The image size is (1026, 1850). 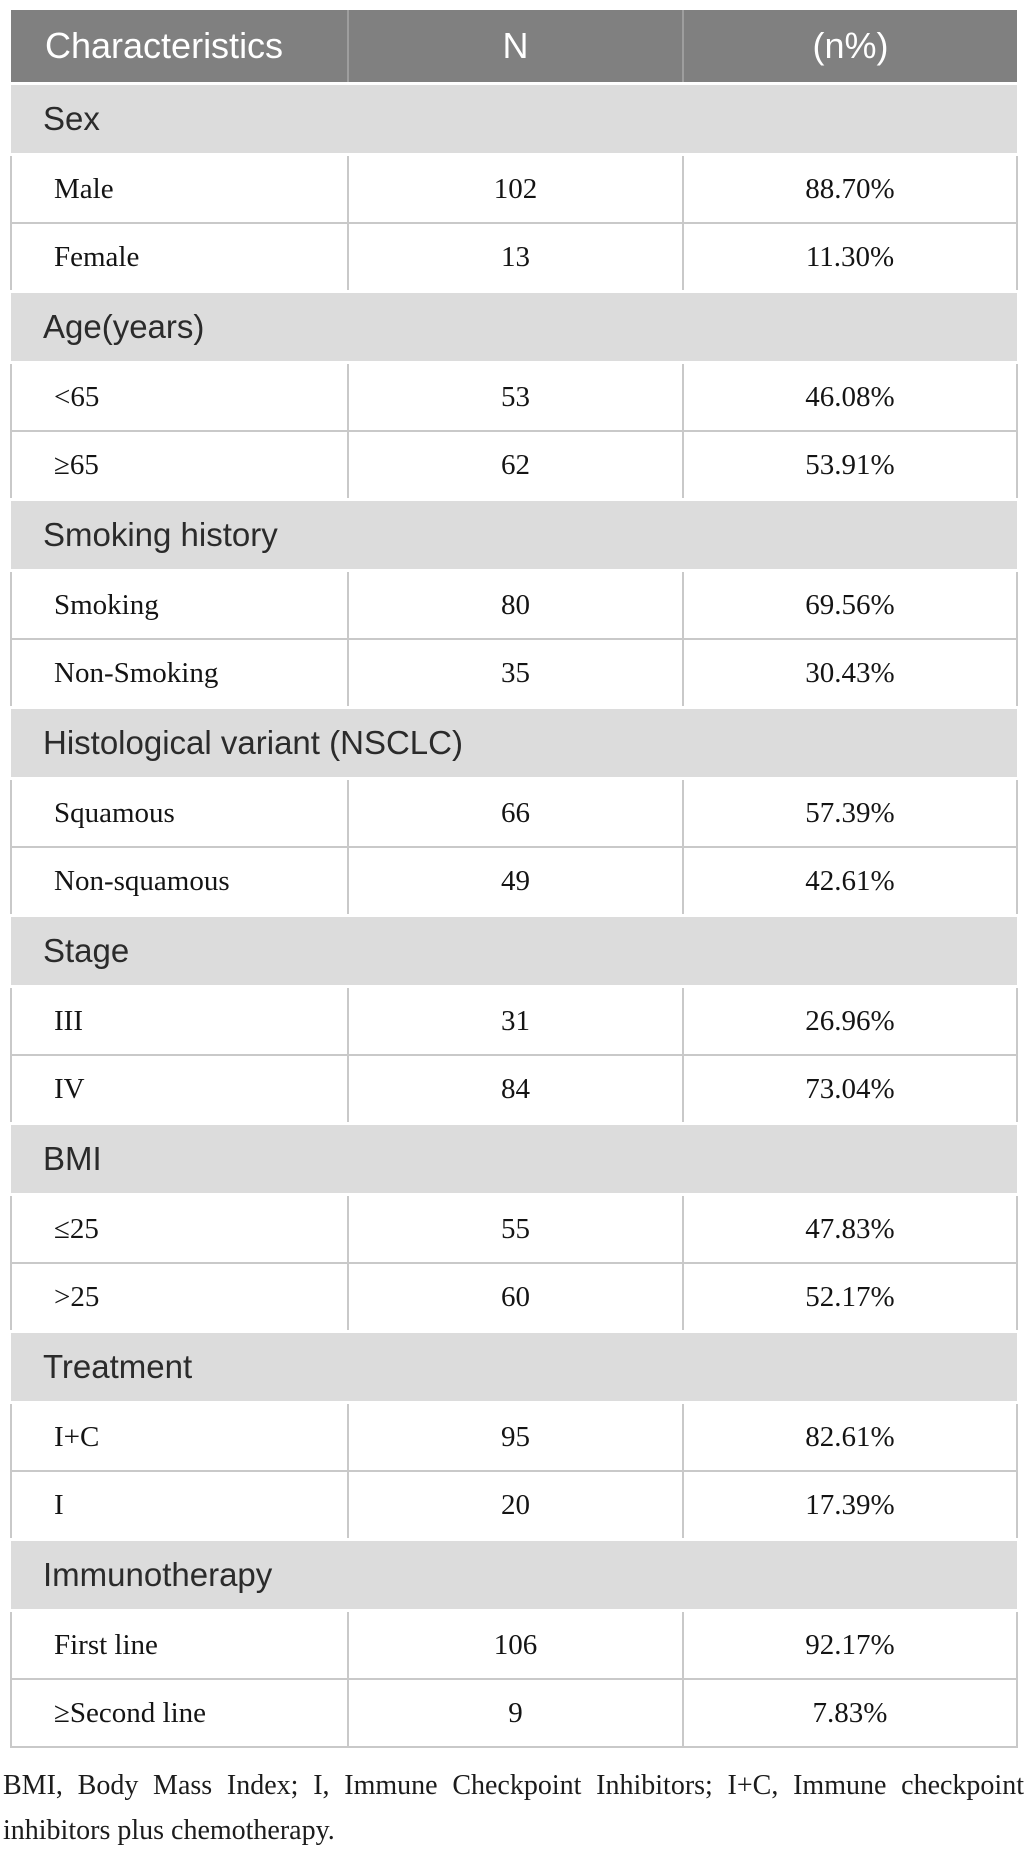 What do you see at coordinates (179, 465) in the screenshot?
I see `row-label: ≥65` at bounding box center [179, 465].